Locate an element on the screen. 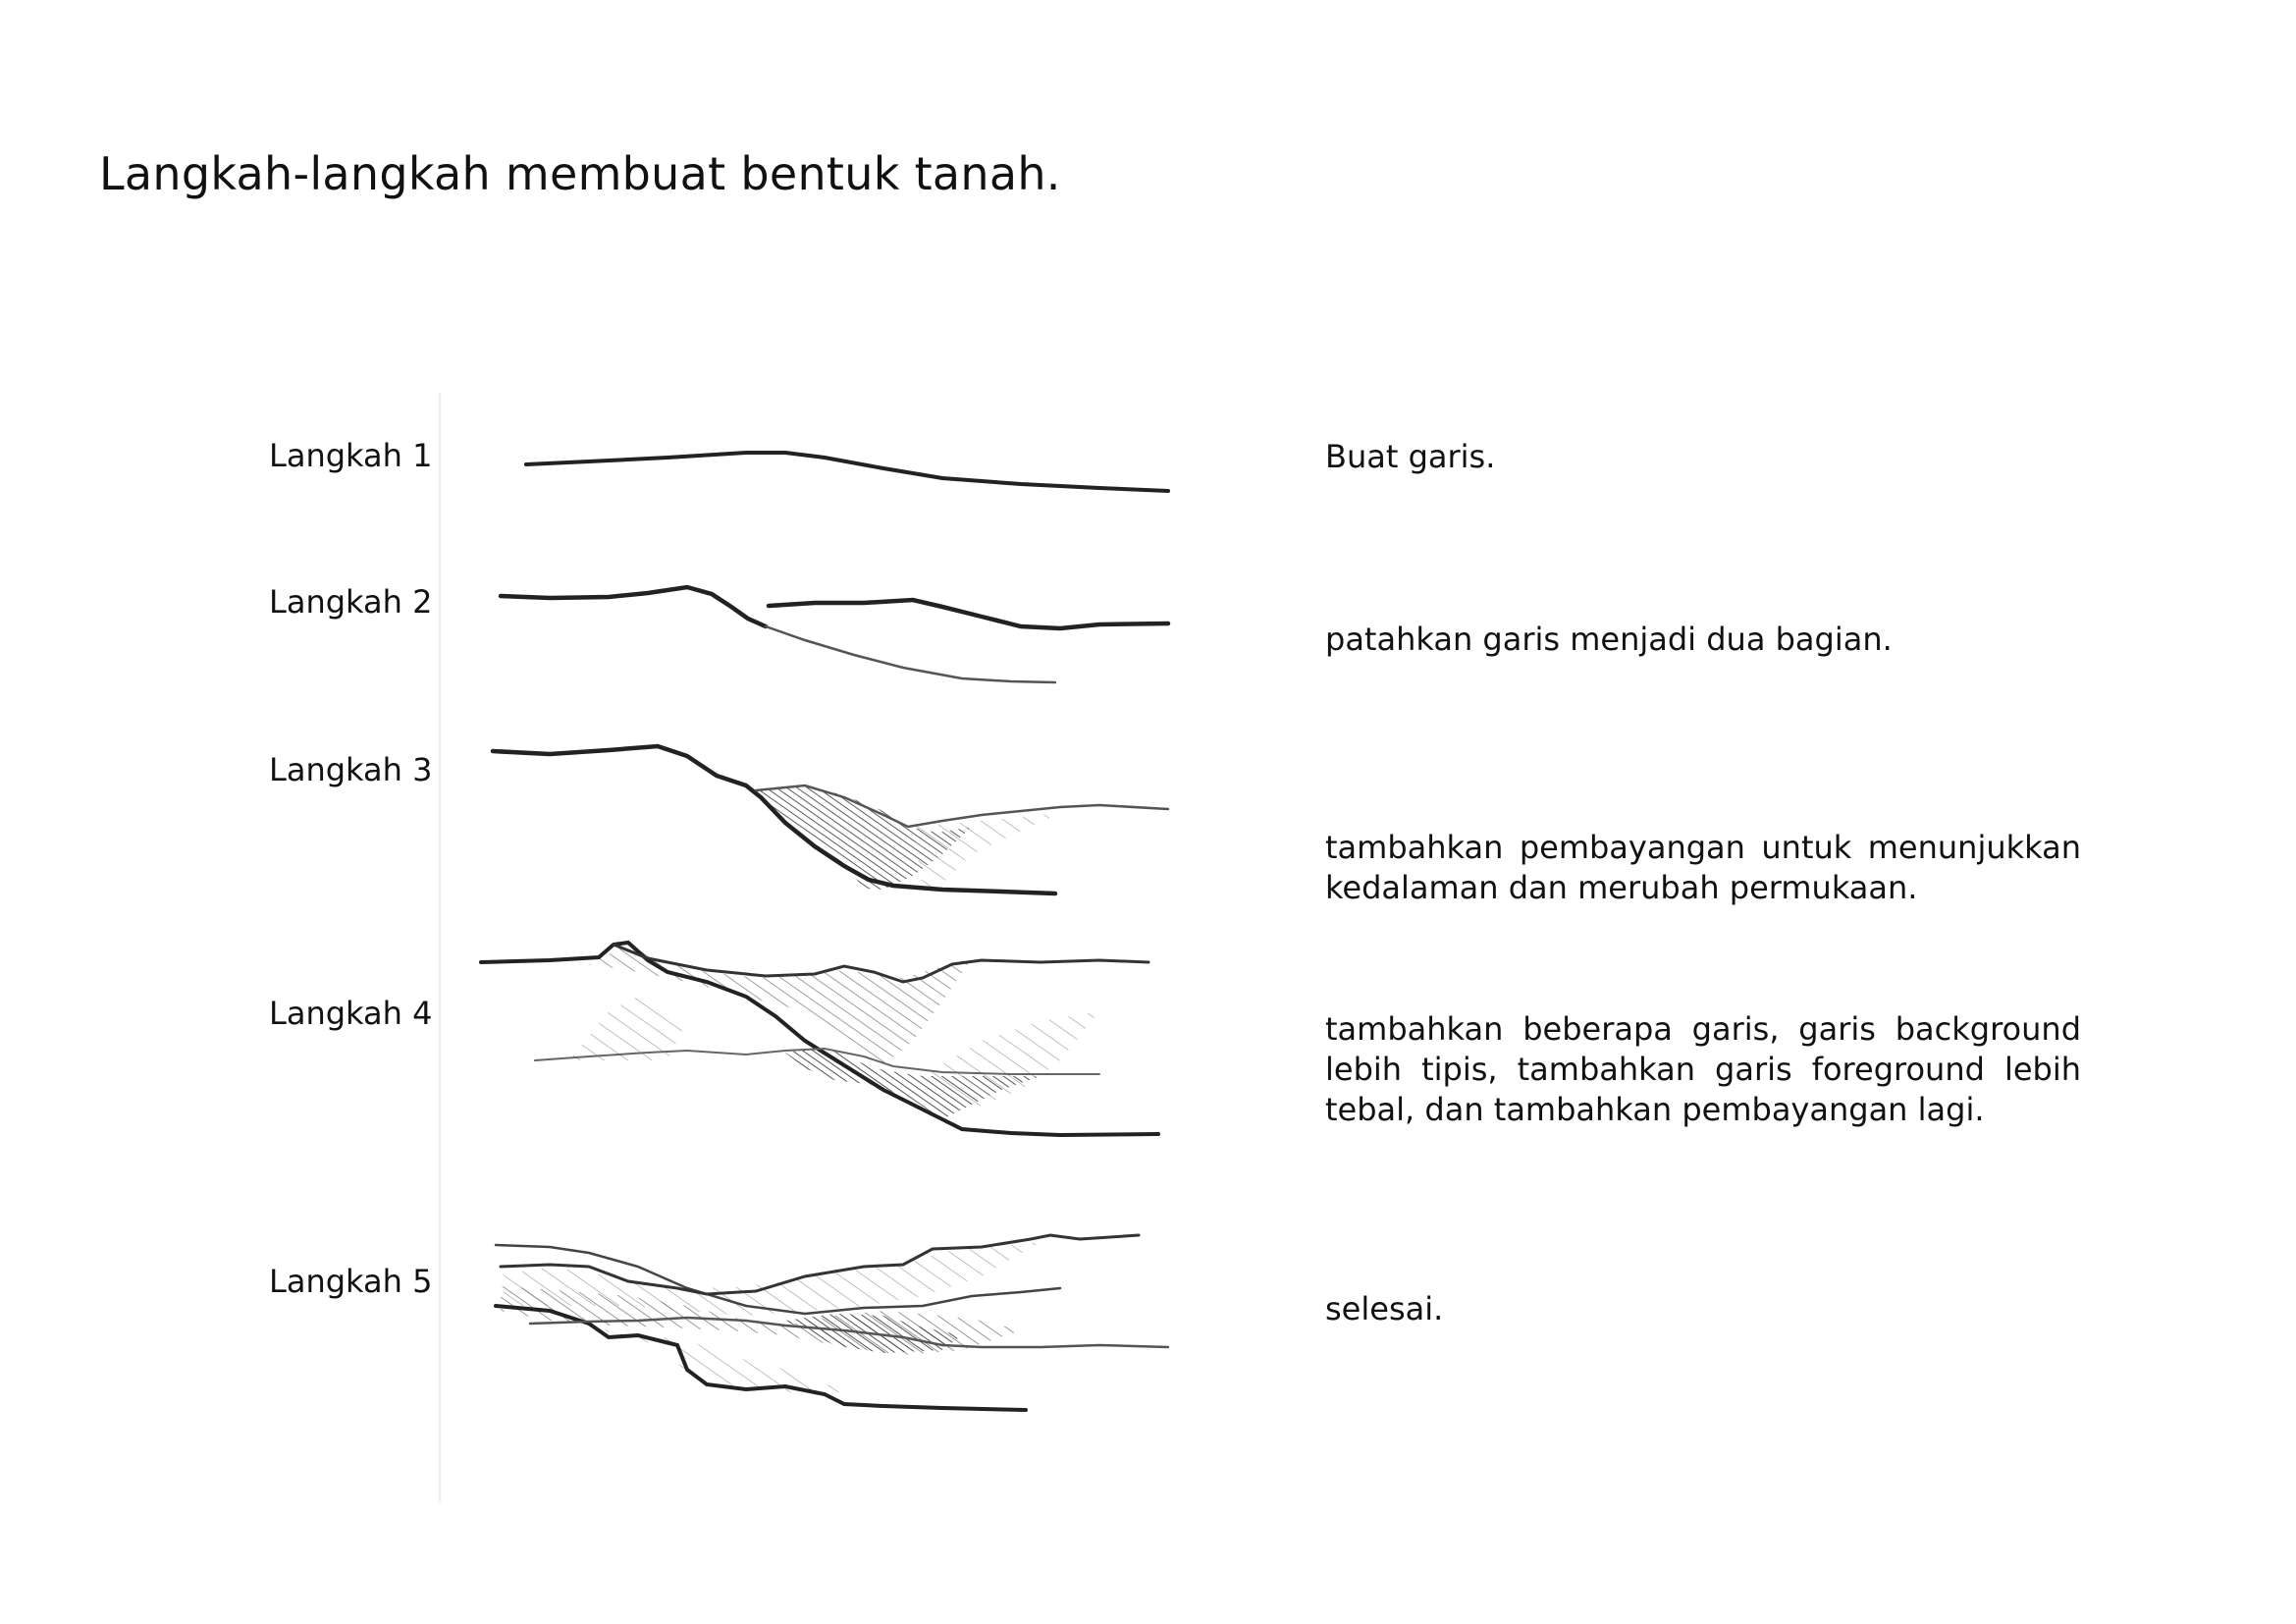 Image resolution: width=2296 pixels, height=1624 pixels. step-3-label: Langkah 3 is located at coordinates (351, 769).